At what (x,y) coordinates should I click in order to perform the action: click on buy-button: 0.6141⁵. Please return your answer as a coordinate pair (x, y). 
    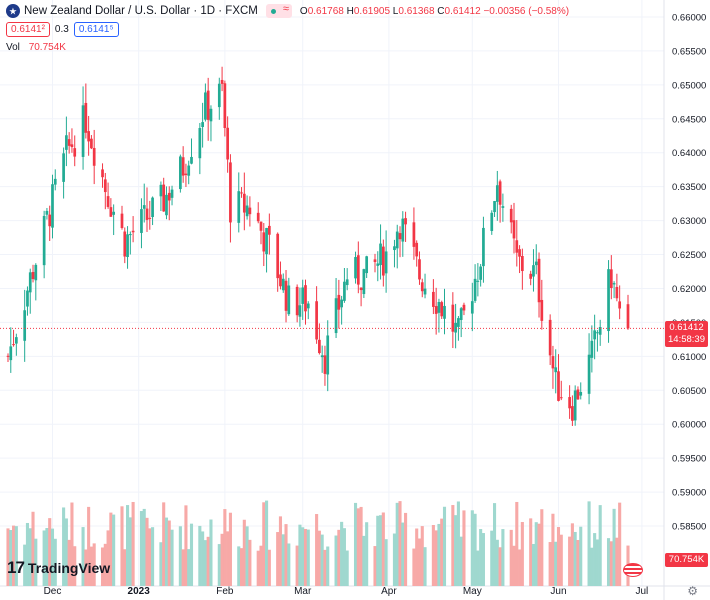
    Looking at the image, I should click on (96, 29).